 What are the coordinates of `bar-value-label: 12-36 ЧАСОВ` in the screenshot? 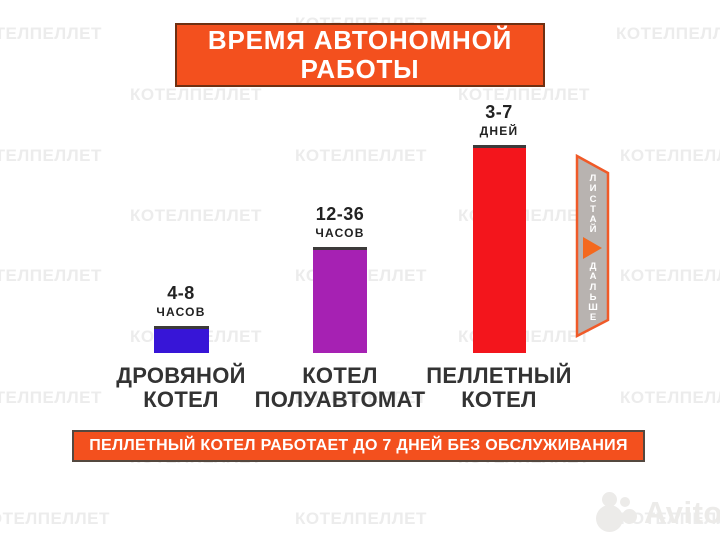 It's located at (340, 222).